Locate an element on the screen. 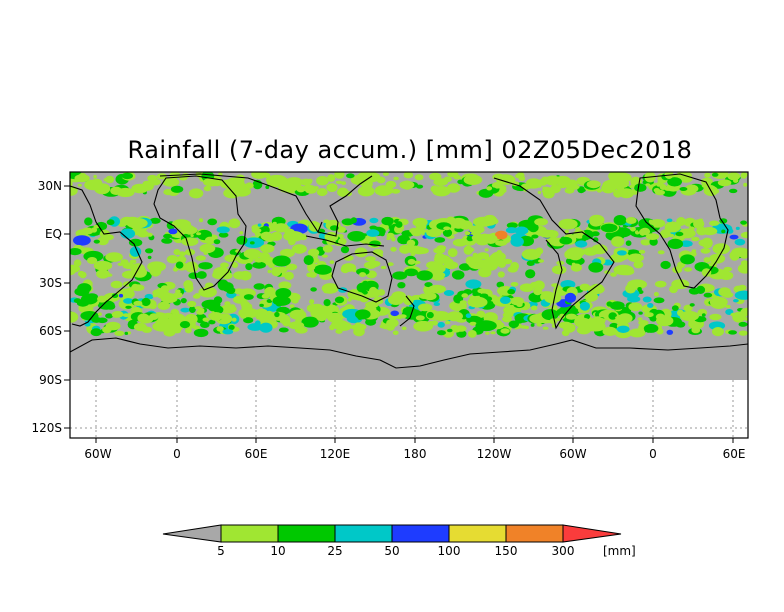  indonesia-coastline is located at coordinates (345, 234).